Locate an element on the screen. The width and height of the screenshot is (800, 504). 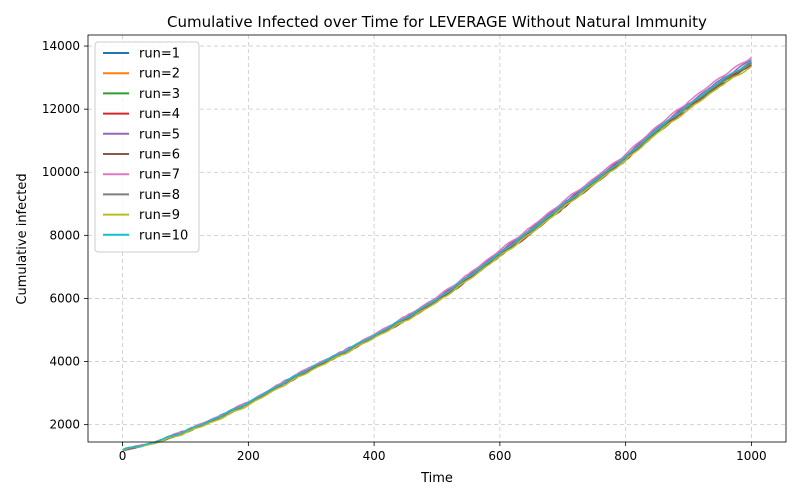
x-tick-label: 200 is located at coordinates (248, 456).